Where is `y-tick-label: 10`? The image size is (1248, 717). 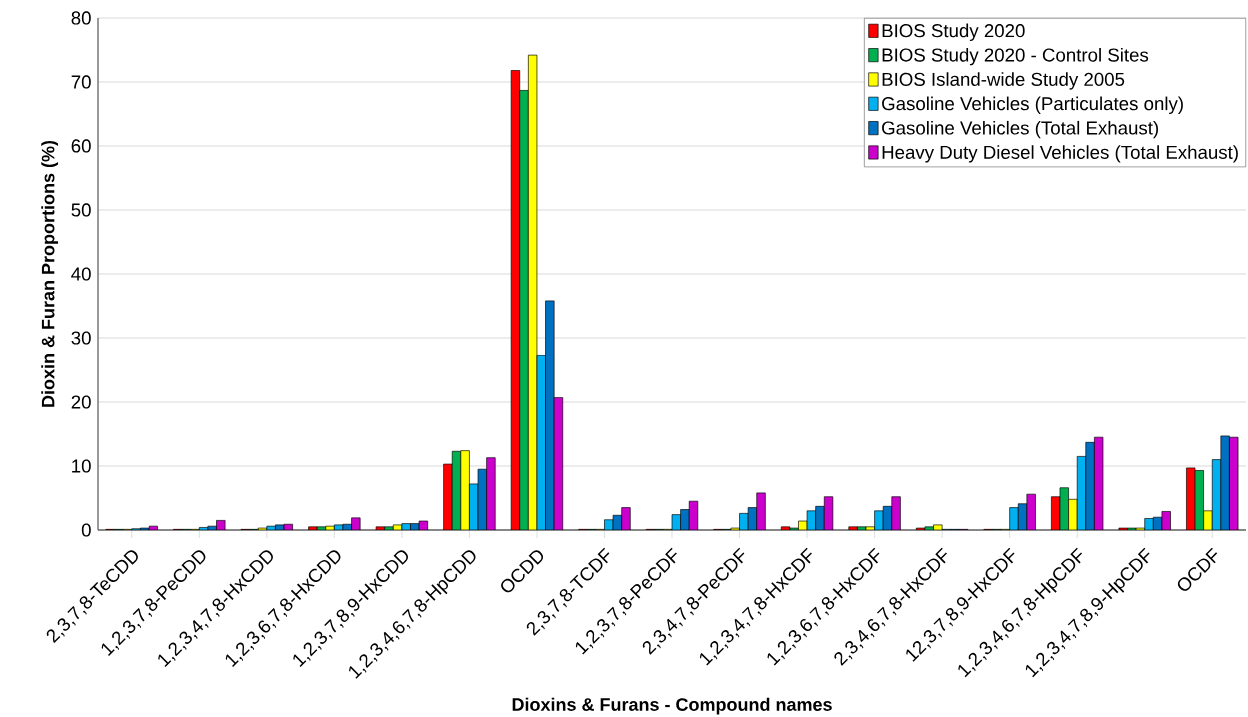
y-tick-label: 10 is located at coordinates (81, 466).